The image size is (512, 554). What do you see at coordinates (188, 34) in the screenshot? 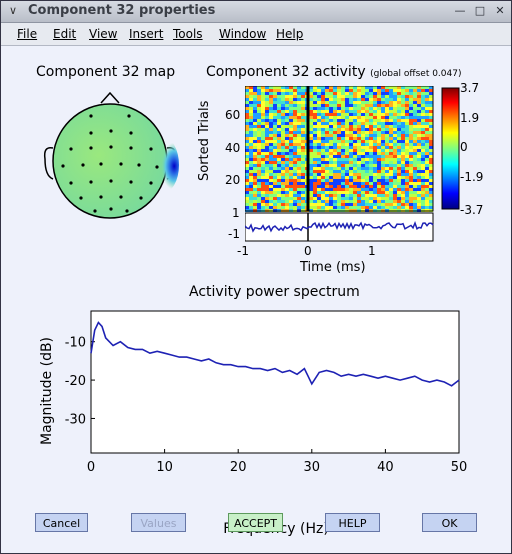
I see `menu-tools: Tools` at bounding box center [188, 34].